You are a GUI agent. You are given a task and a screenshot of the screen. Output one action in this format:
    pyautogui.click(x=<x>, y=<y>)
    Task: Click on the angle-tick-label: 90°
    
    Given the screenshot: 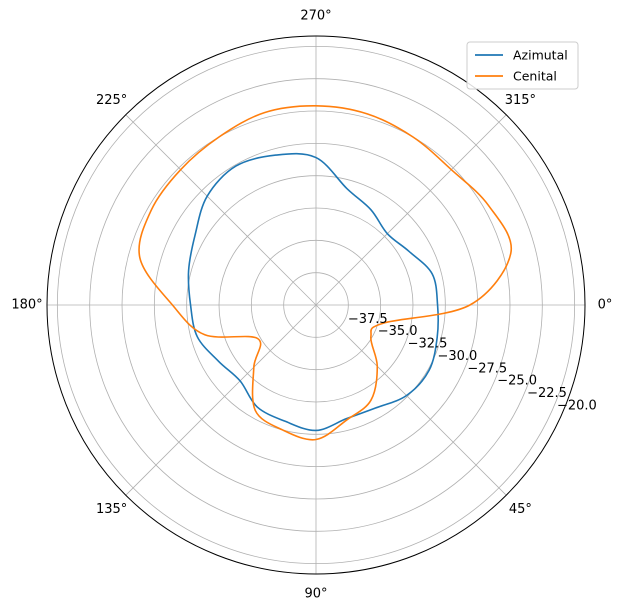 What is the action you would take?
    pyautogui.click(x=315, y=594)
    